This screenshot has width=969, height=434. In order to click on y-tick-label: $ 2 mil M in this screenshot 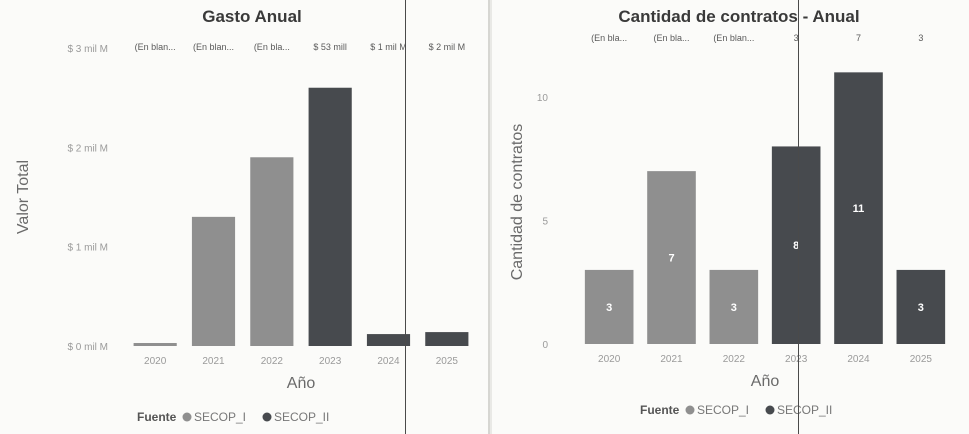, I will do `click(87, 148)`.